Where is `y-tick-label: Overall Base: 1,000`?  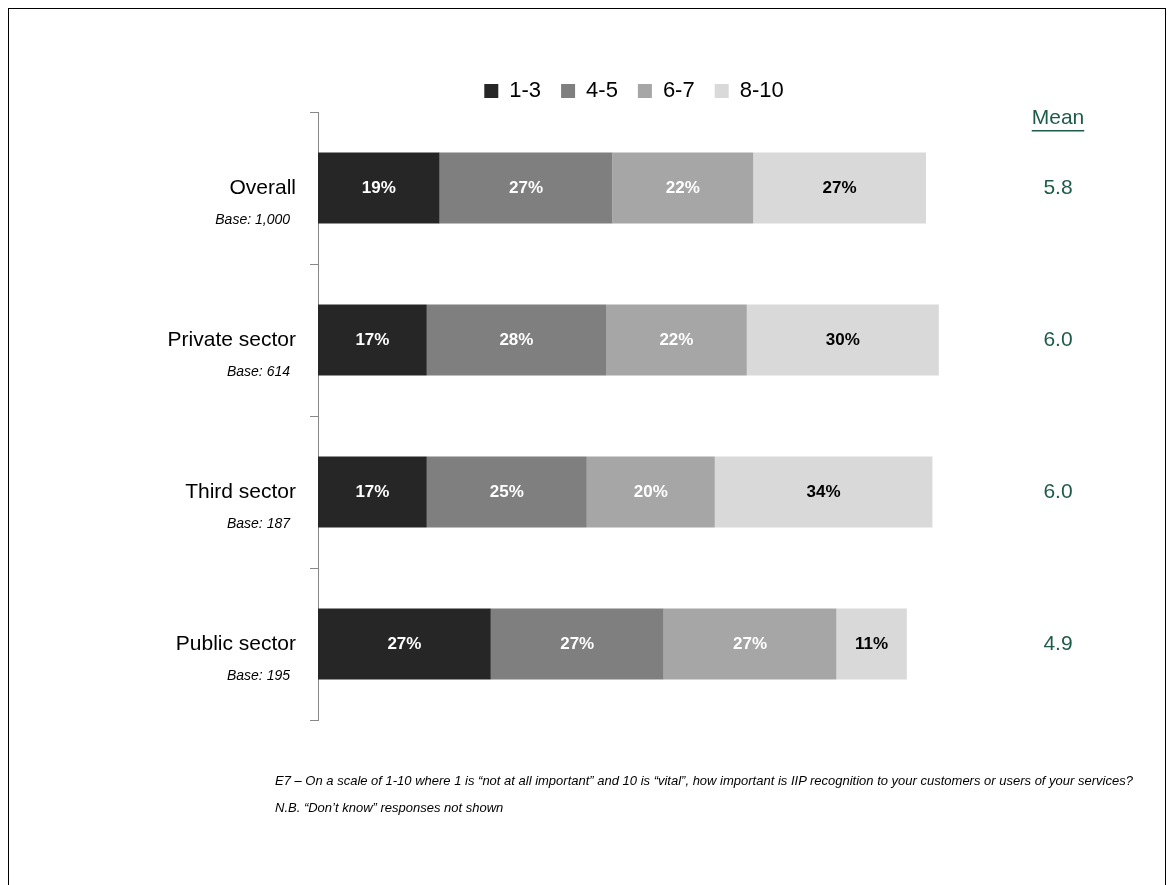 y-tick-label: Overall Base: 1,000 is located at coordinates (255, 200).